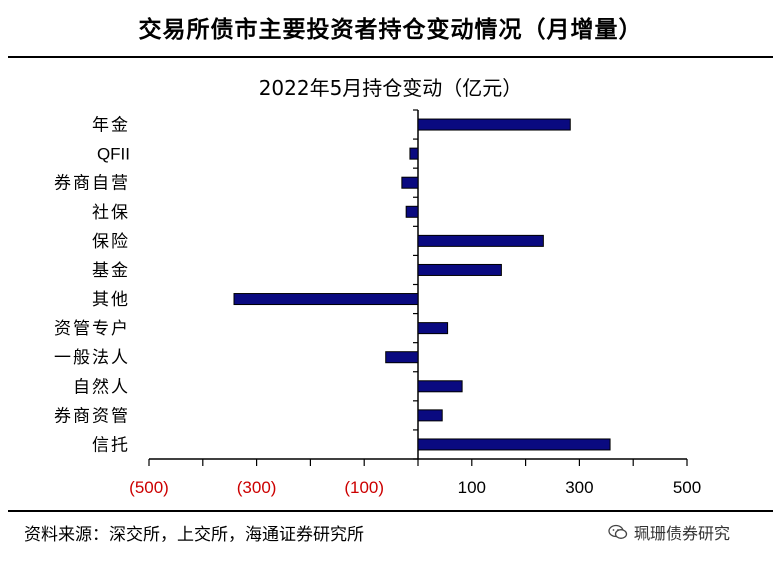 Image resolution: width=781 pixels, height=568 pixels. Describe the element at coordinates (111, 126) in the screenshot. I see `category-label: 年金` at that location.